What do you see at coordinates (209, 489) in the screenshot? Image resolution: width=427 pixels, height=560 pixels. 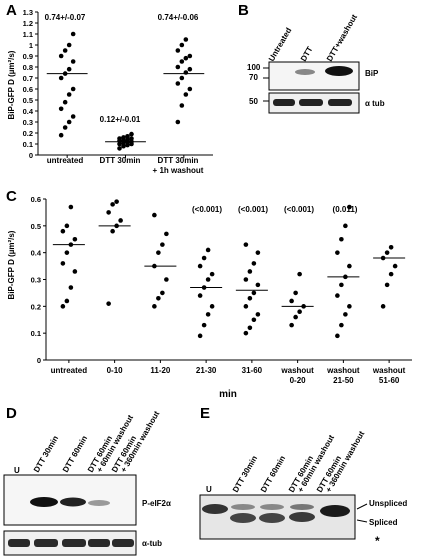 I see `panel-e-lane-u: U` at bounding box center [209, 489].